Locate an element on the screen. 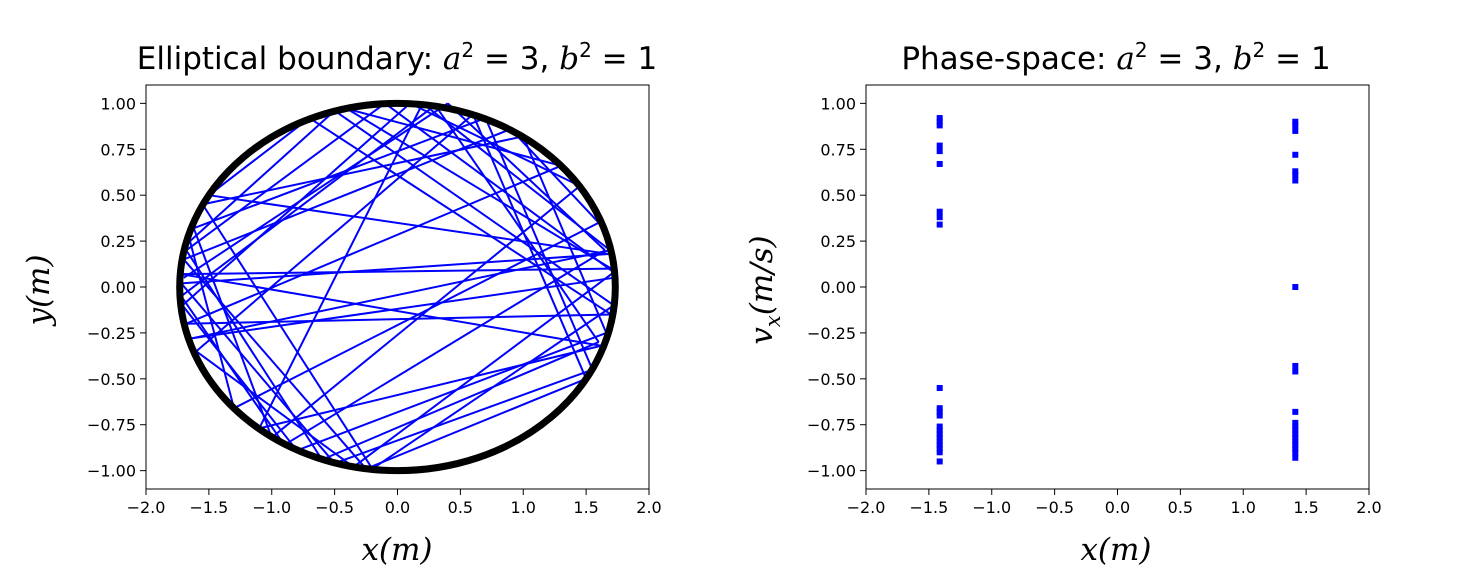  left-x-tick-label: −0.5 is located at coordinates (334, 507).